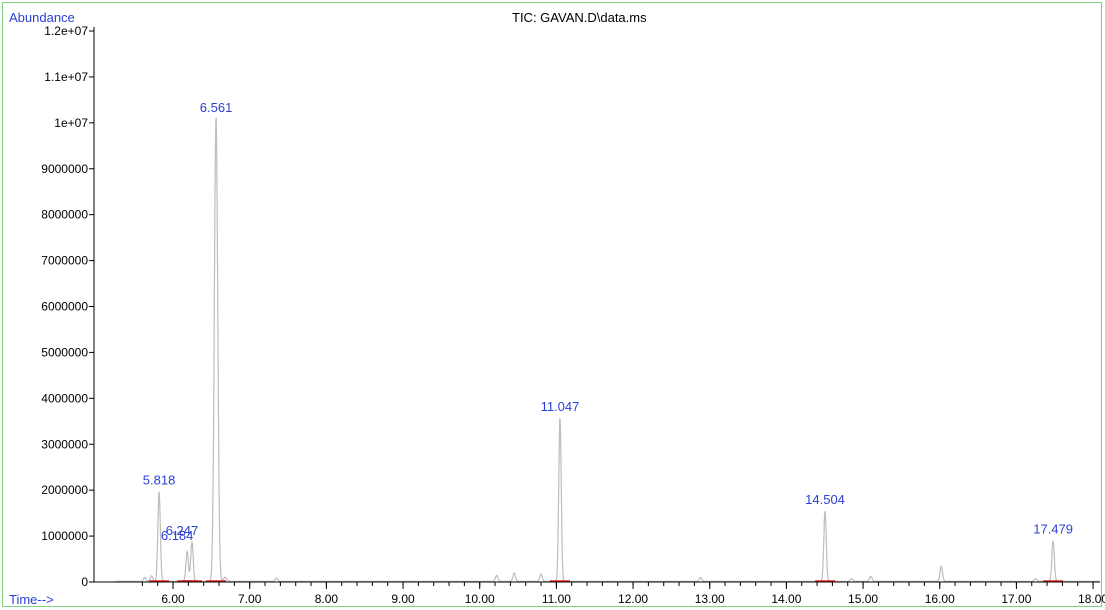 Image resolution: width=1105 pixels, height=610 pixels. I want to click on x-tick-label: 12.00, so click(633, 599).